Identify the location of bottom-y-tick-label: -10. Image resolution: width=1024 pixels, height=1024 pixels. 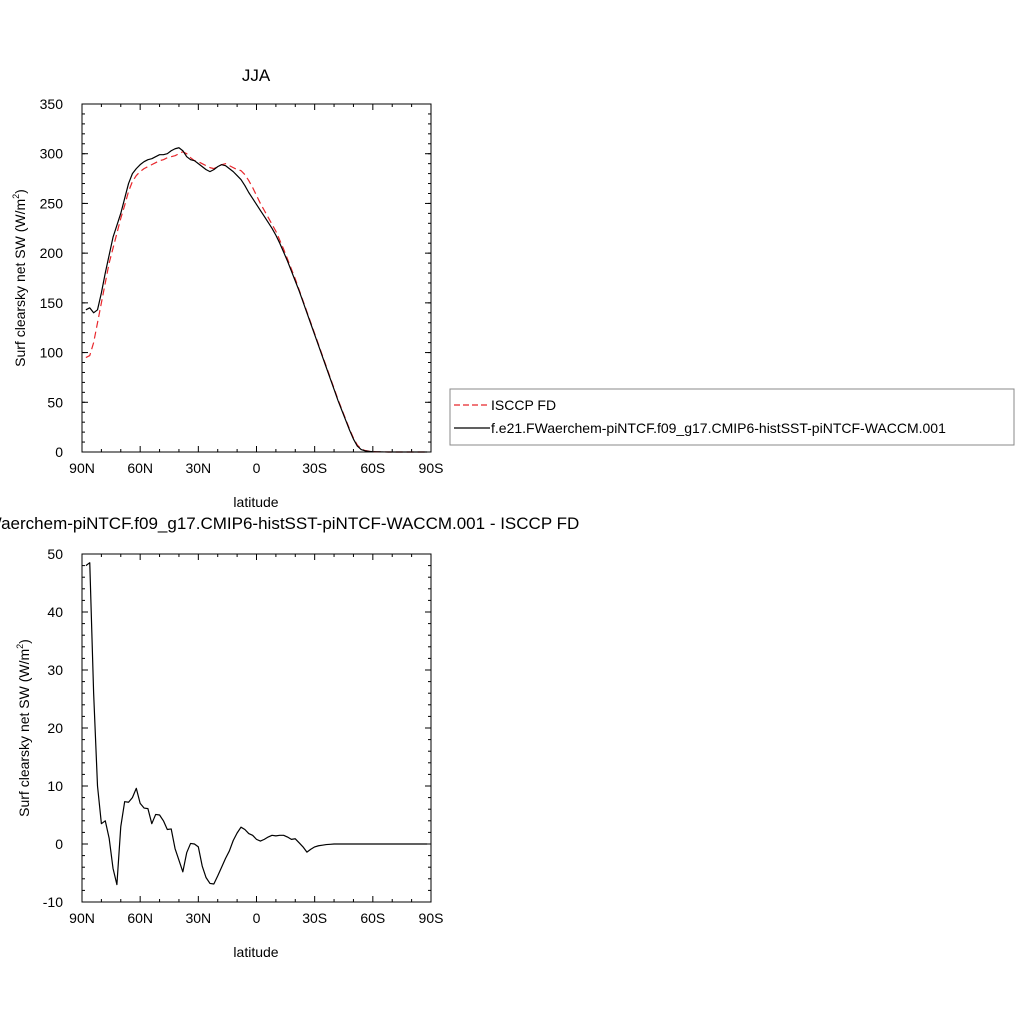
(53, 902).